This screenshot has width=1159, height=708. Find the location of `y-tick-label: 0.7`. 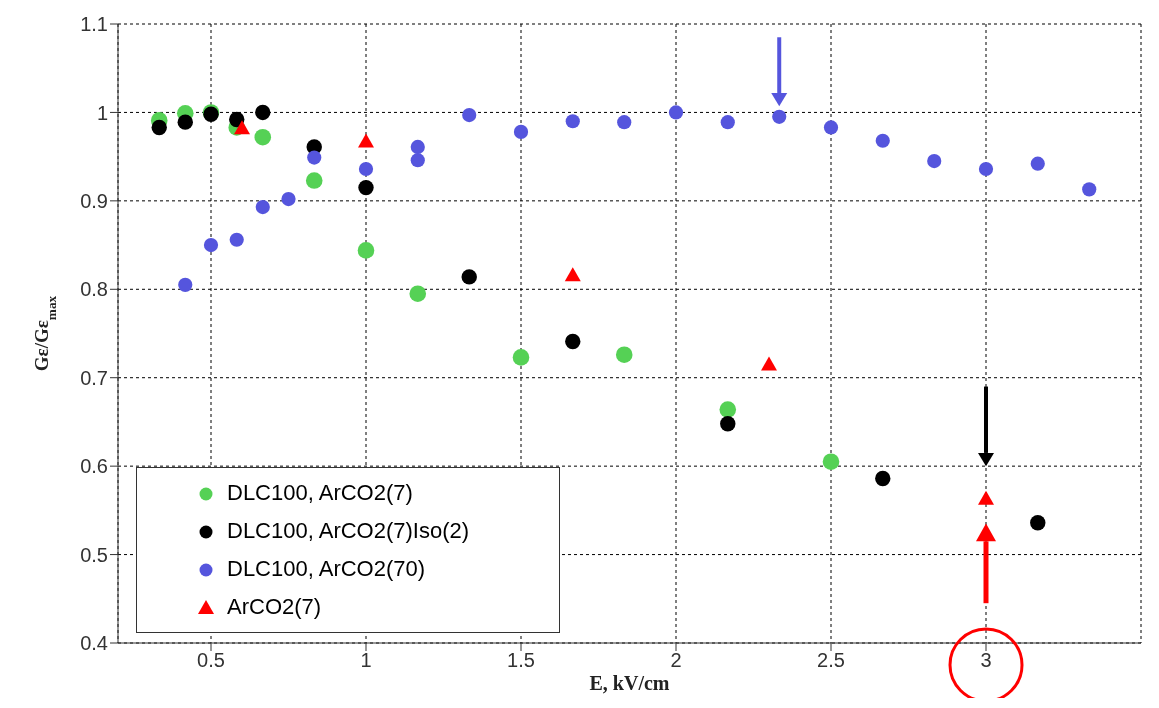

y-tick-label: 0.7 is located at coordinates (94, 377).